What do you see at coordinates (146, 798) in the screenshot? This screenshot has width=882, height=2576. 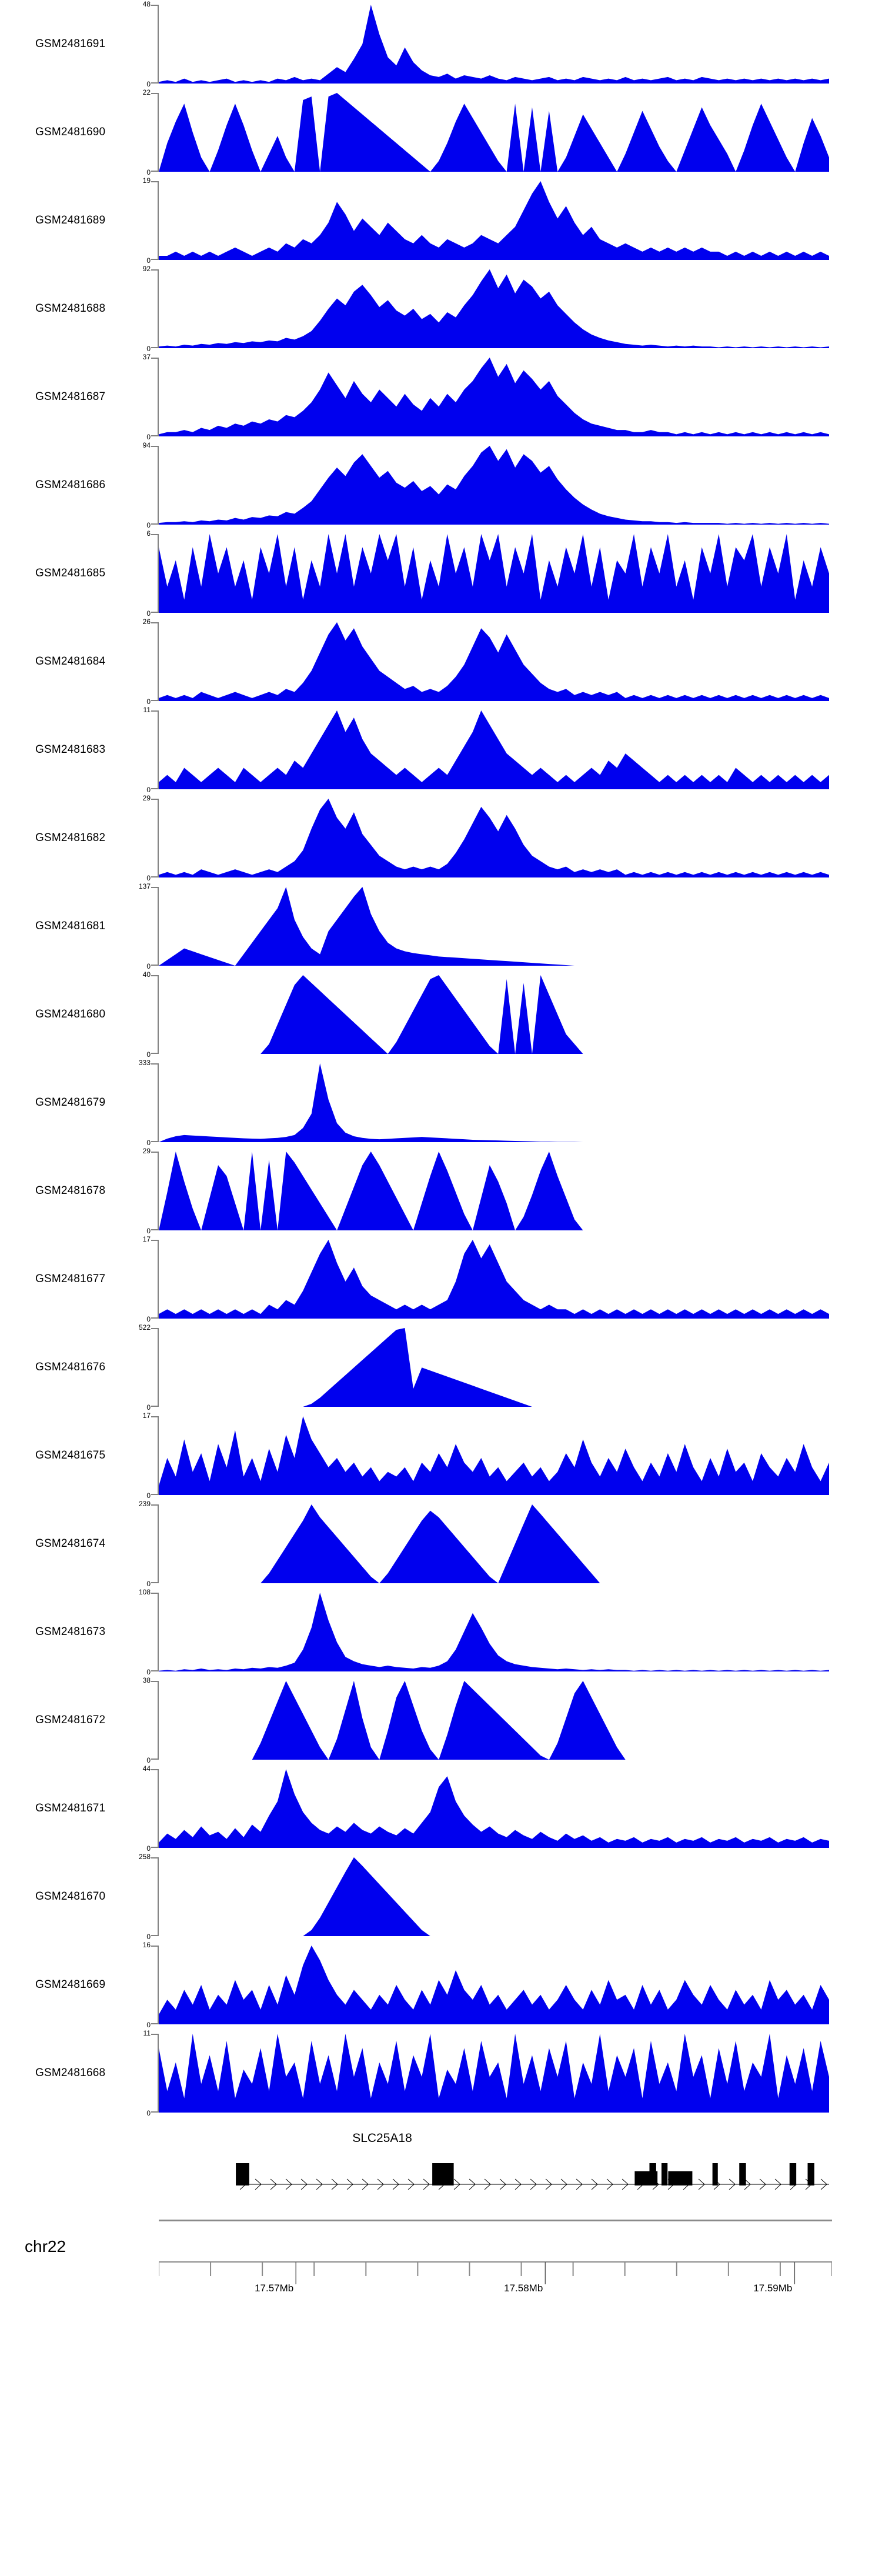 I see `y-axis-max-label: 29` at bounding box center [146, 798].